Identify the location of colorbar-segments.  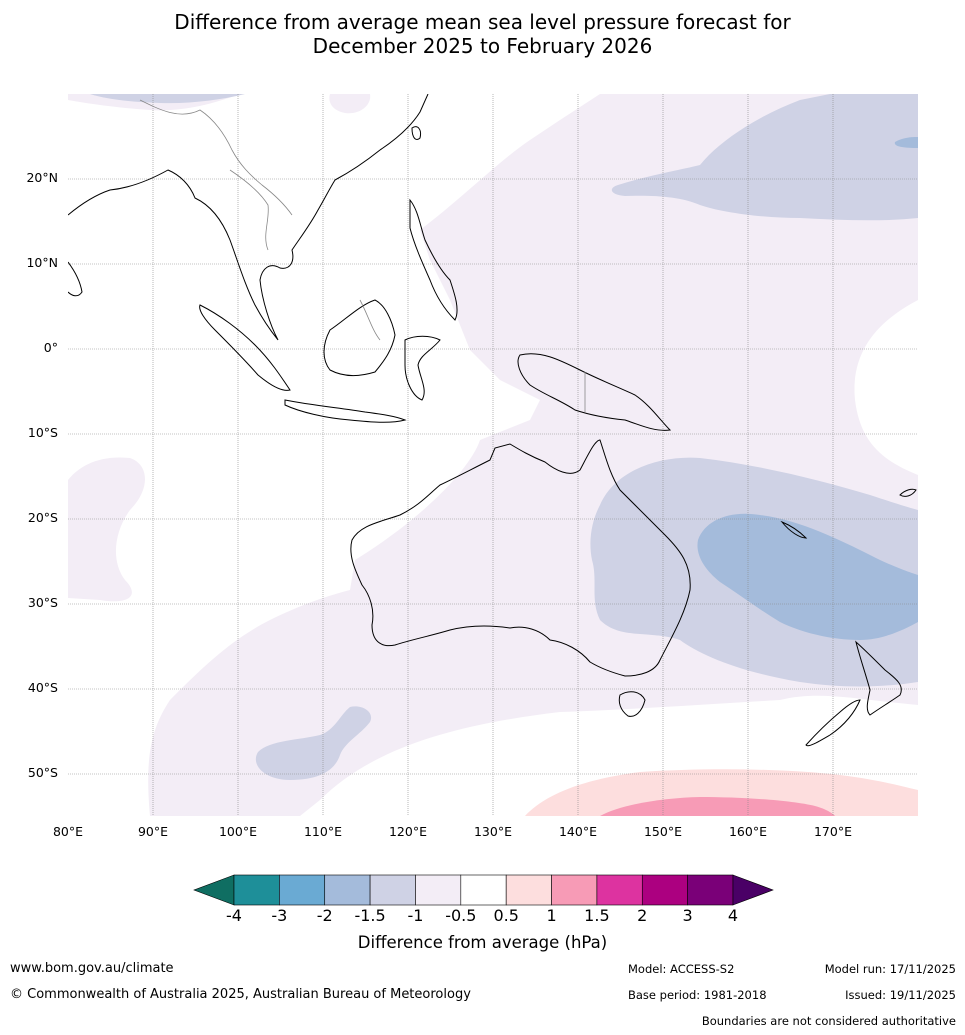
(483, 890).